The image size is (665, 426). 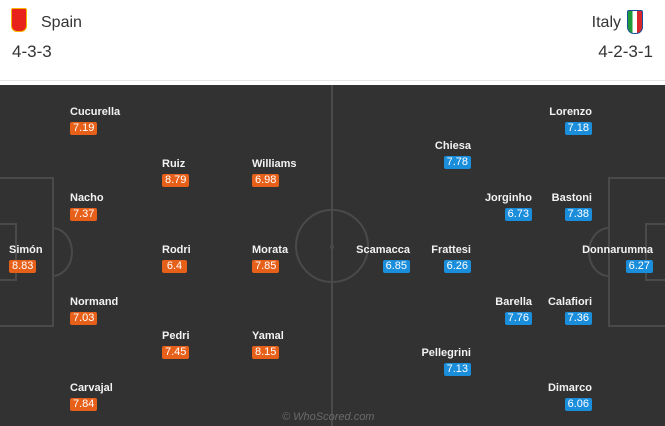 I want to click on center-spot, so click(x=332, y=247).